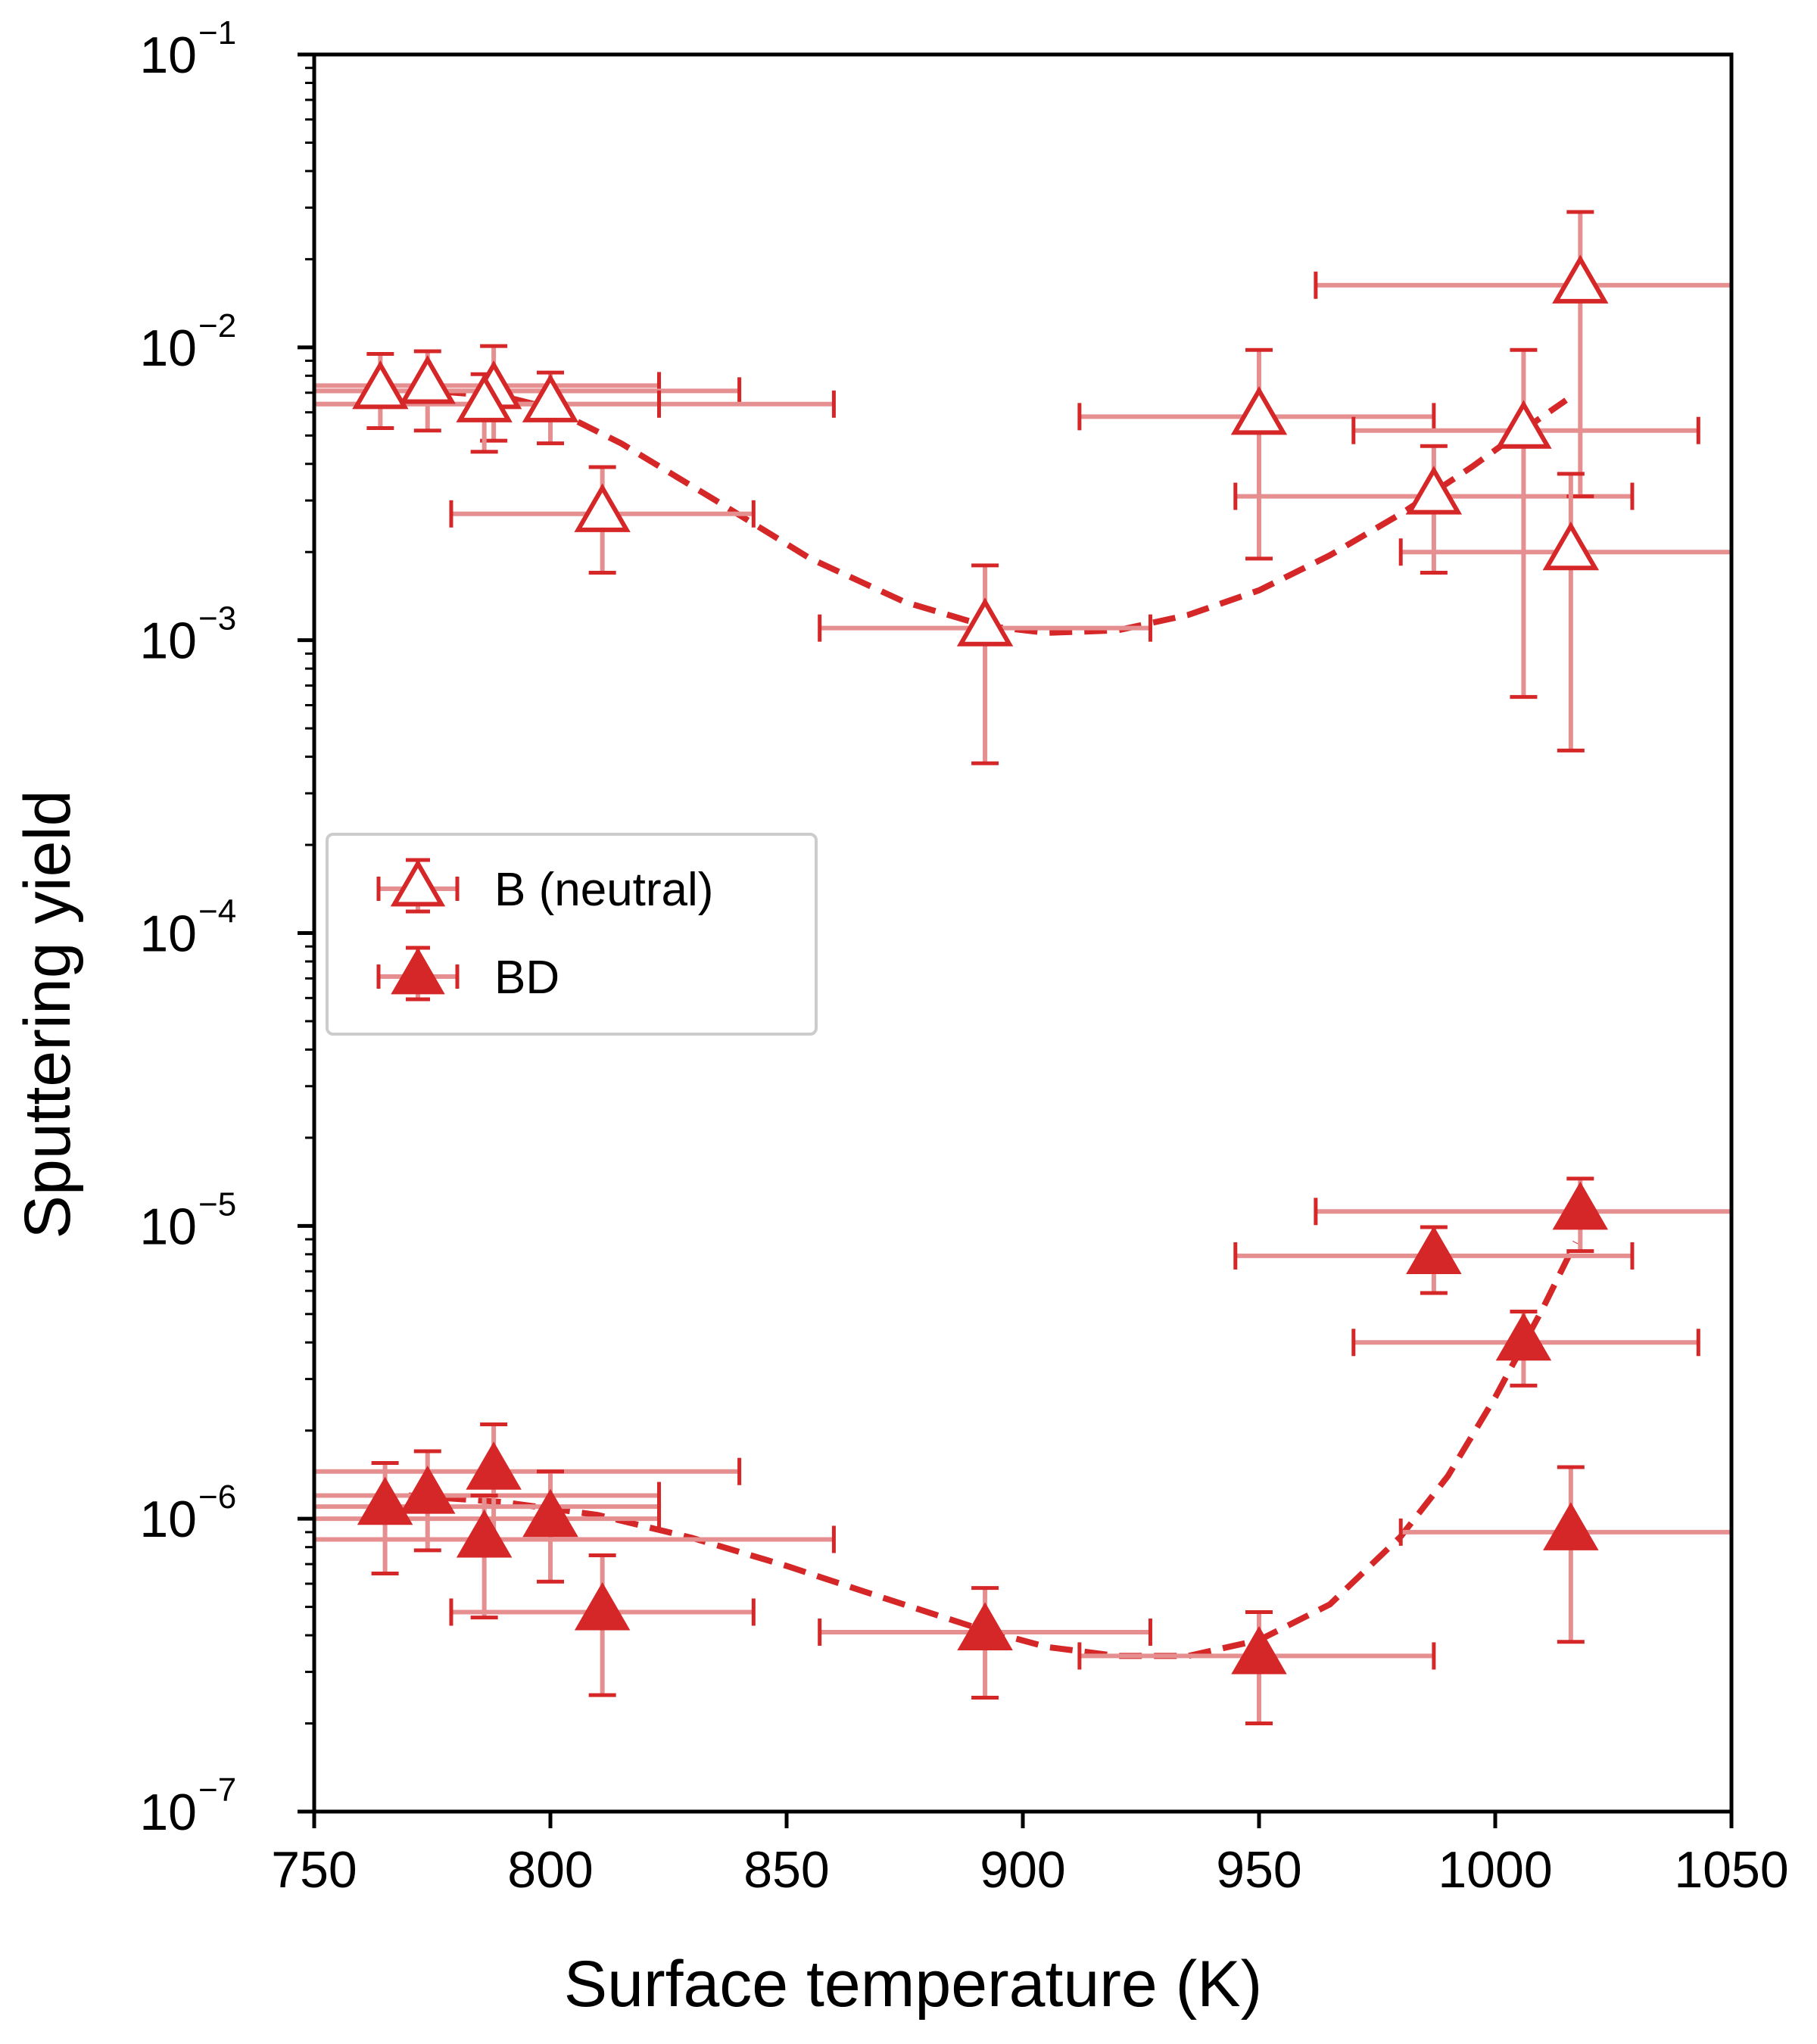 This screenshot has height=2044, width=1817. What do you see at coordinates (786, 1870) in the screenshot?
I see `x-tick-label: 850` at bounding box center [786, 1870].